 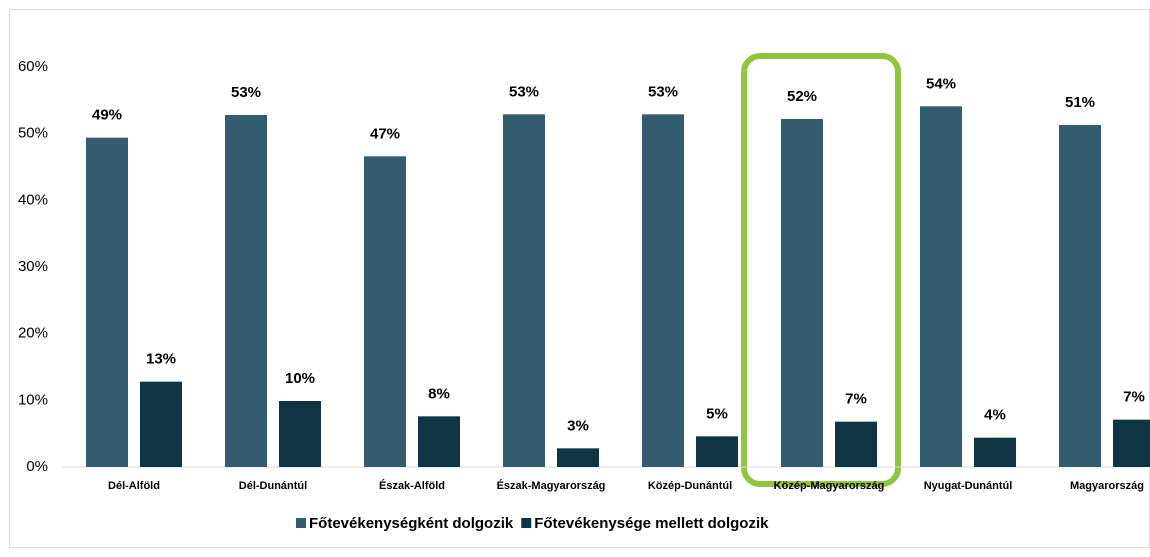 I want to click on value-label: 10%, so click(x=300, y=378).